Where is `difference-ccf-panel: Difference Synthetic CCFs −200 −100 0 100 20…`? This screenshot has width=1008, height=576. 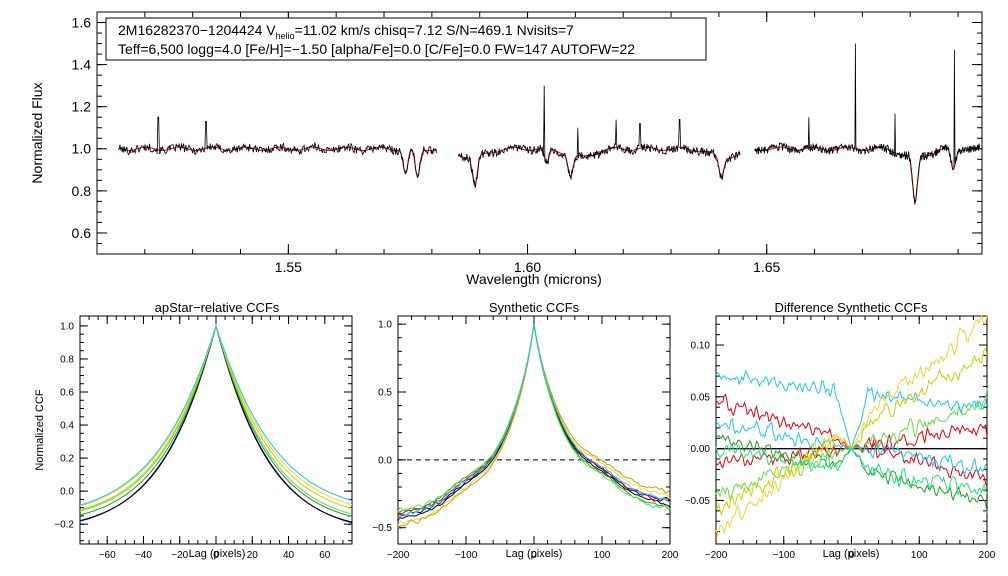
difference-ccf-panel: Difference Synthetic CCFs −200 −100 0 100 20… is located at coordinates (840, 430).